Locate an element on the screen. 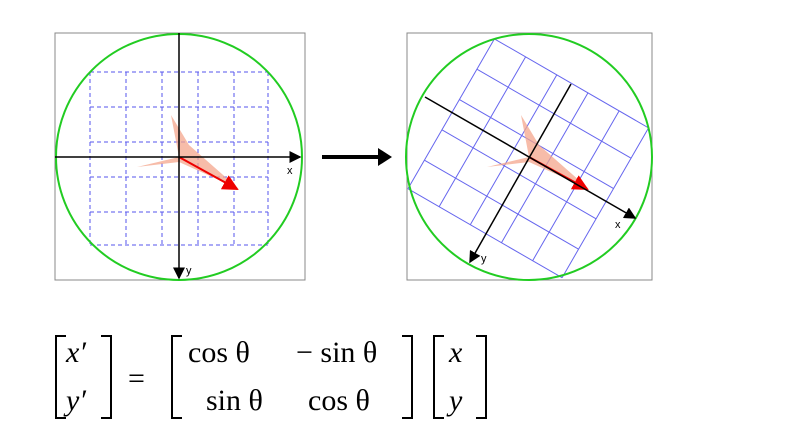  matrix-entry: sin θ is located at coordinates (234, 400).